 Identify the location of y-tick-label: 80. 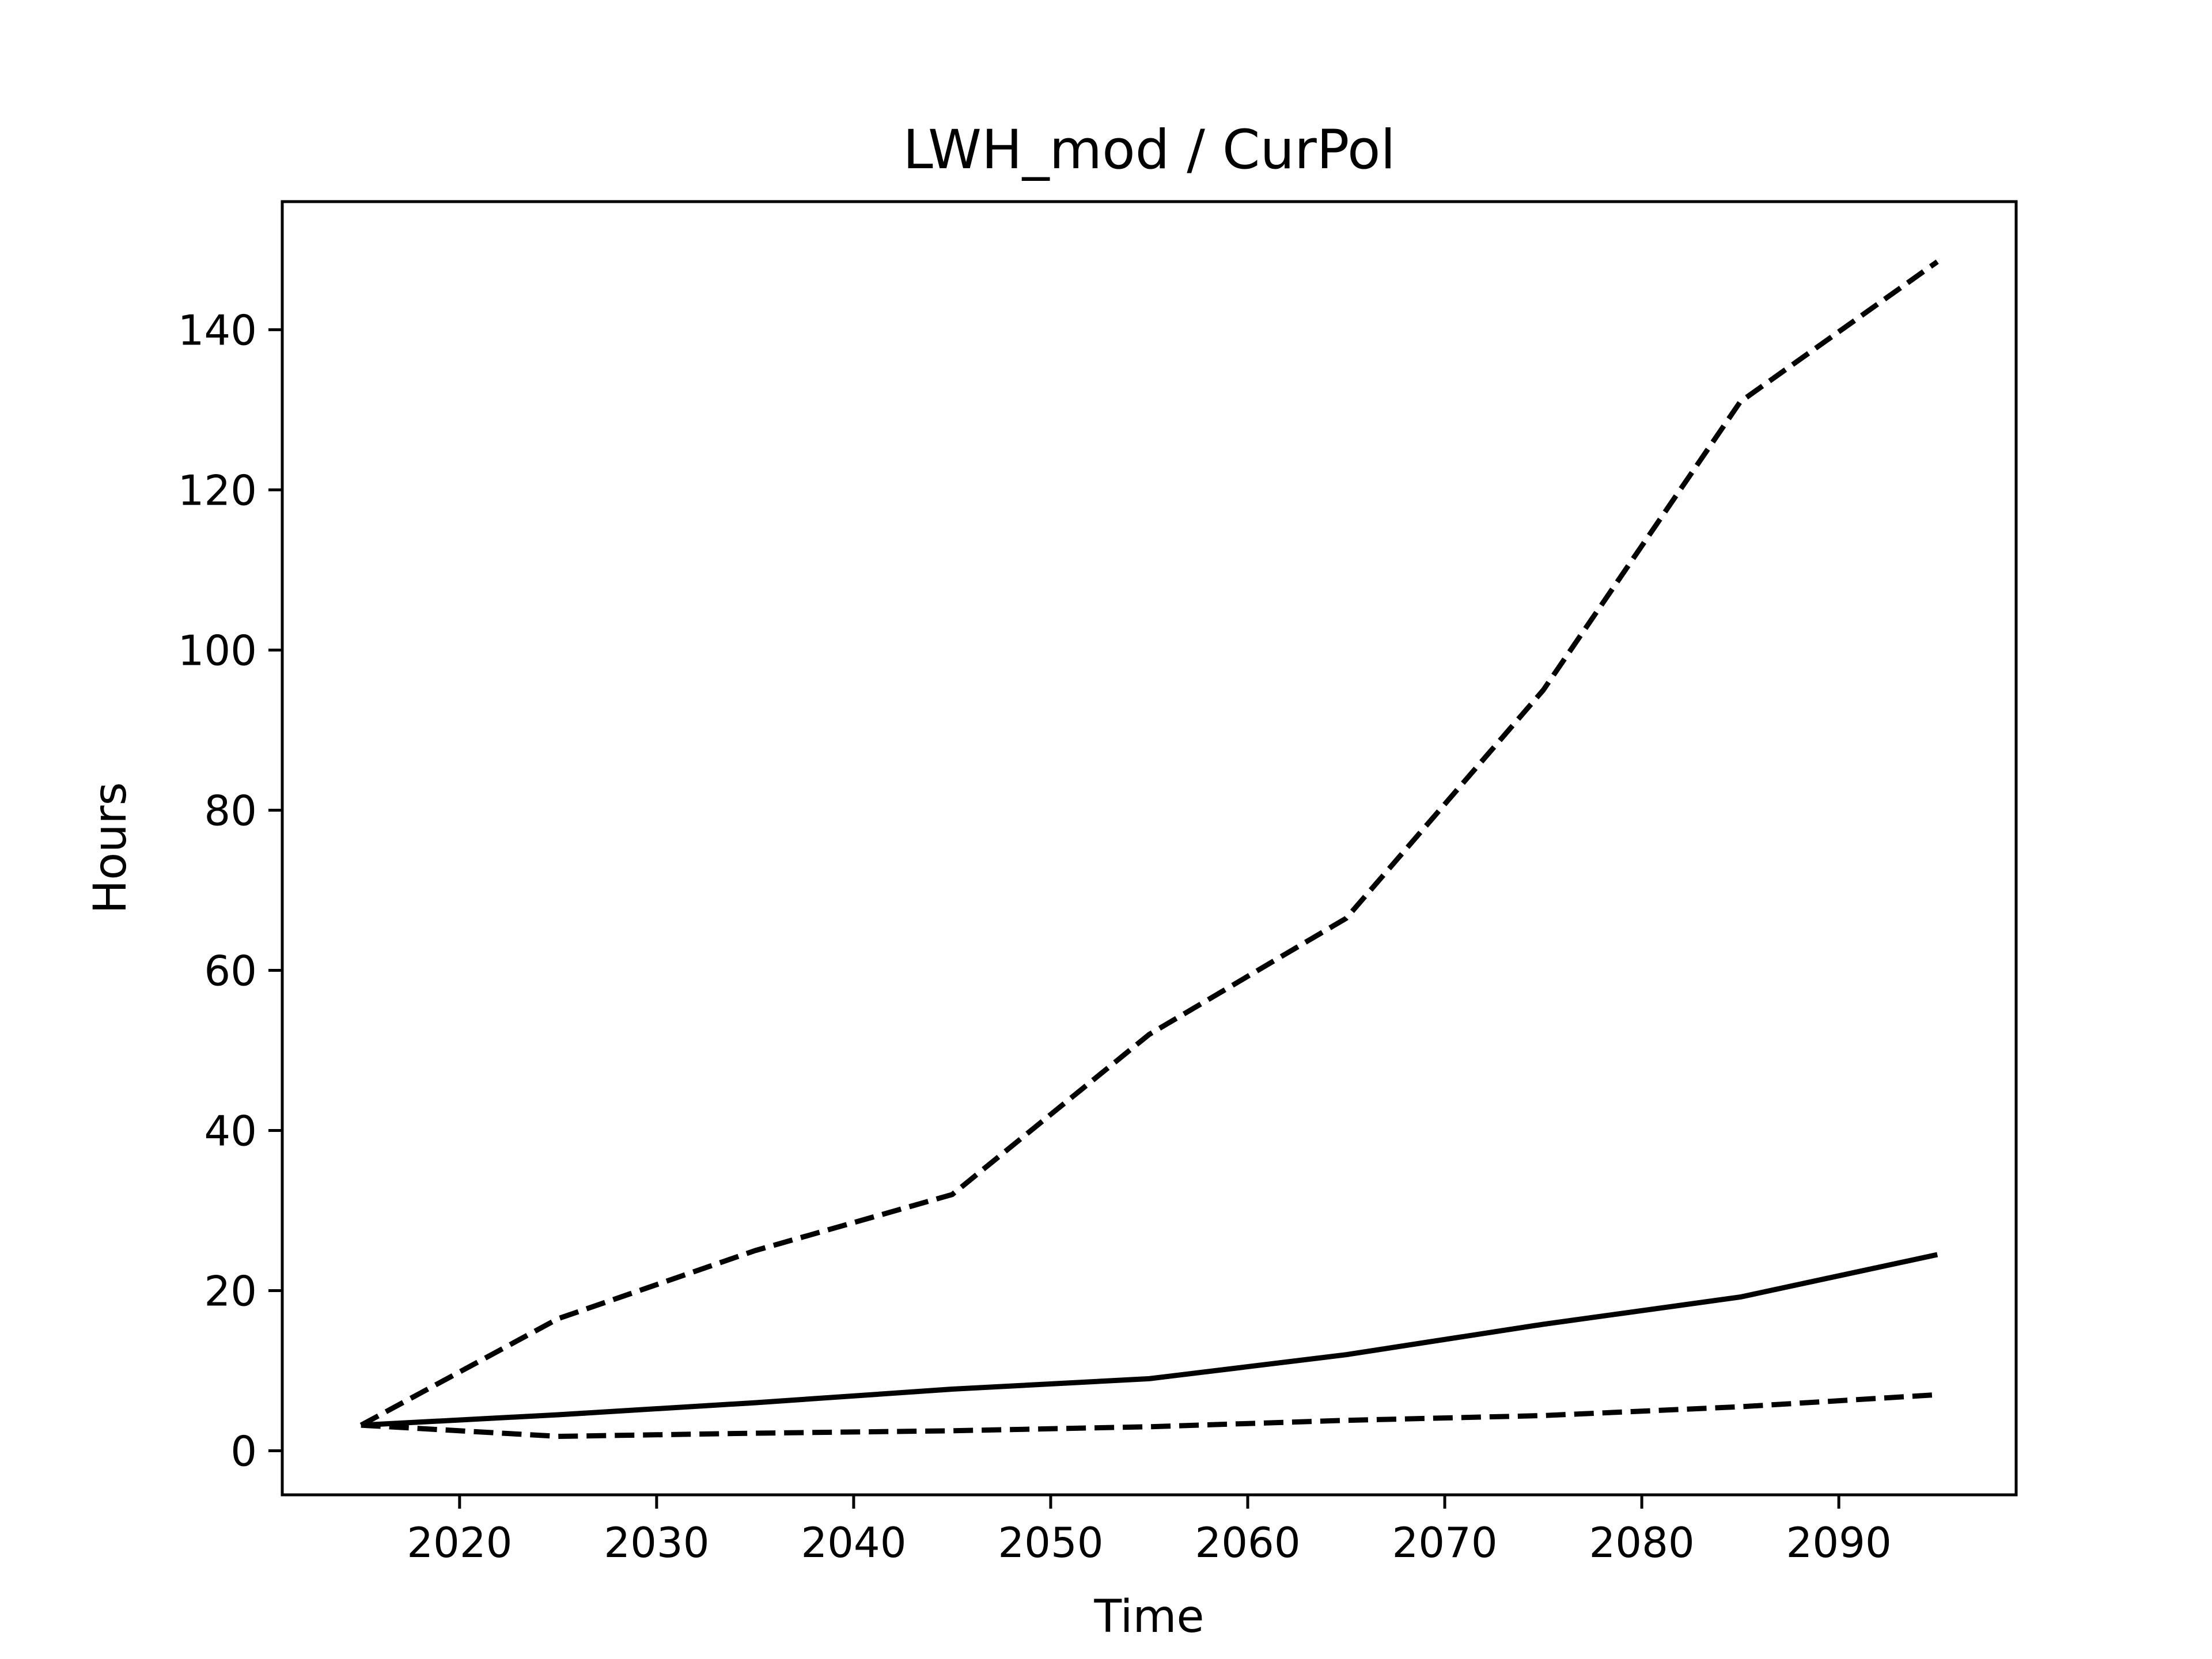
(230, 810).